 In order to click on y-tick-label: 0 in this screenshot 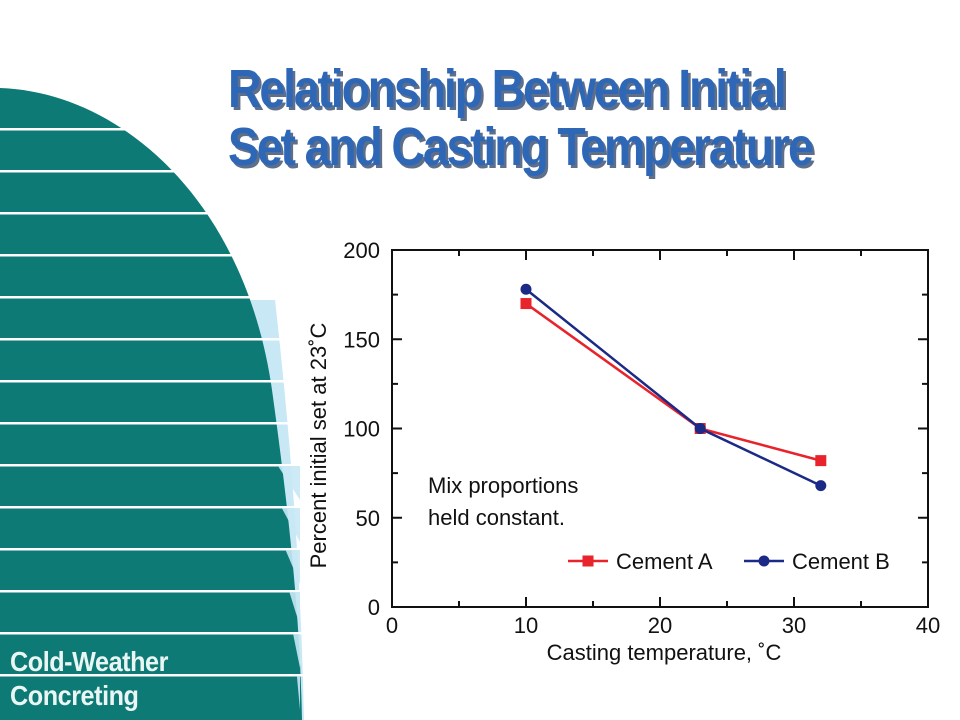, I will do `click(374, 607)`.